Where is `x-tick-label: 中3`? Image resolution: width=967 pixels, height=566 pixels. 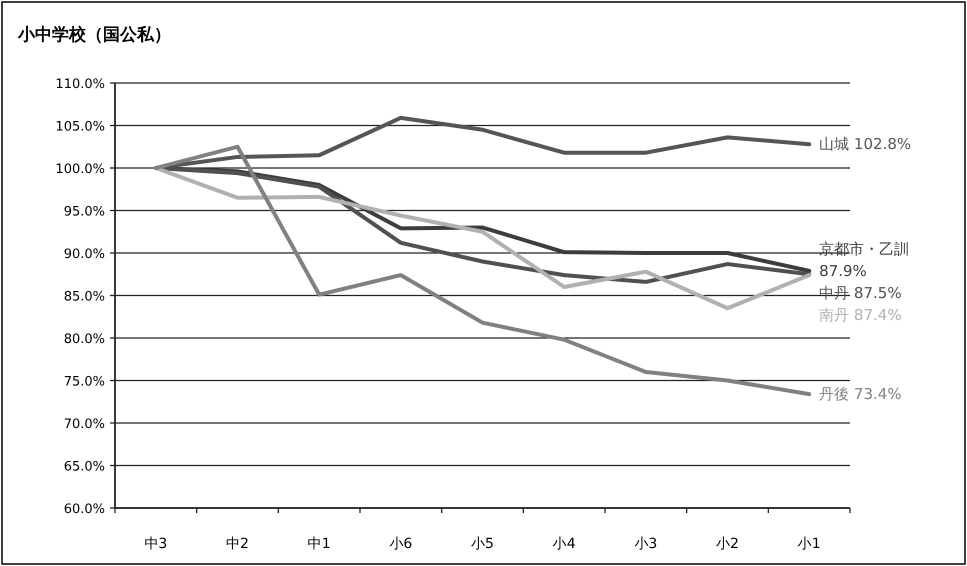
x-tick-label: 中3 is located at coordinates (156, 544).